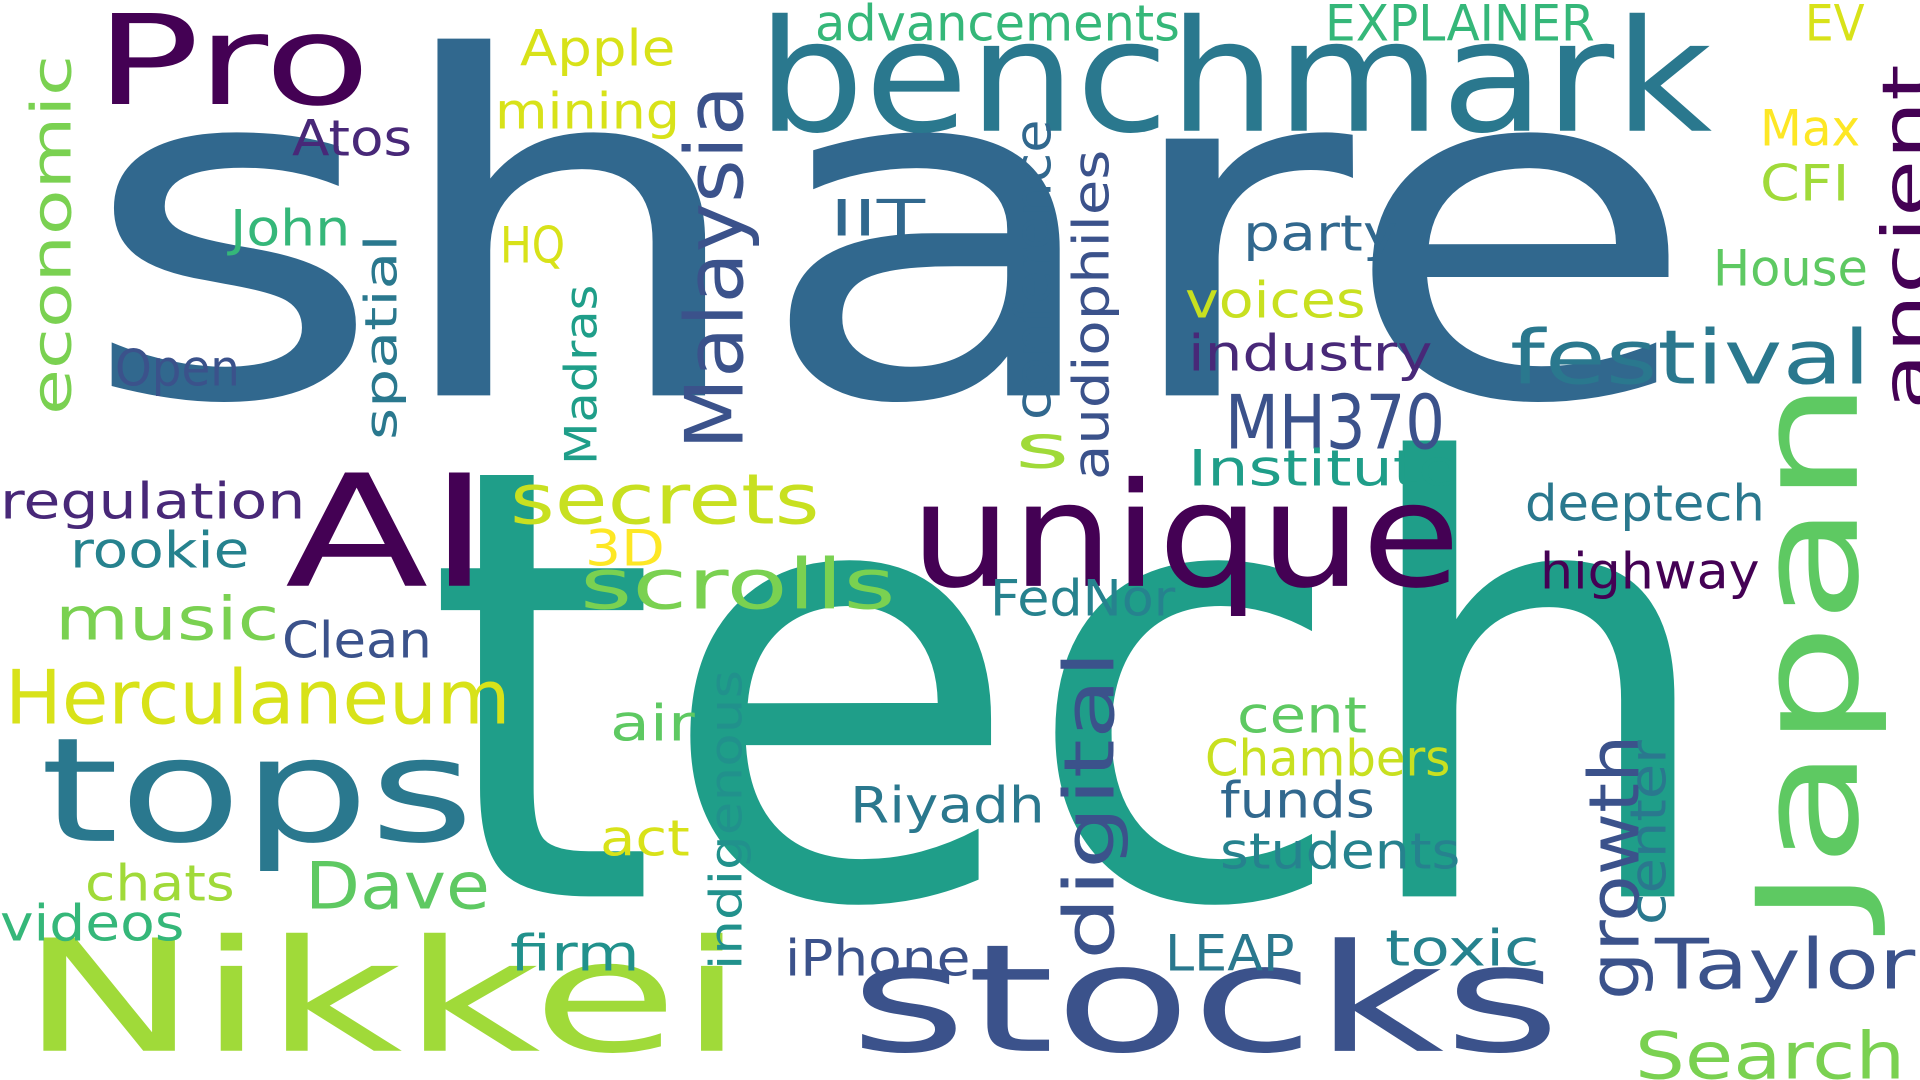 This screenshot has width=1920, height=1080. What do you see at coordinates (357, 641) in the screenshot?
I see `word-clean: Clean` at bounding box center [357, 641].